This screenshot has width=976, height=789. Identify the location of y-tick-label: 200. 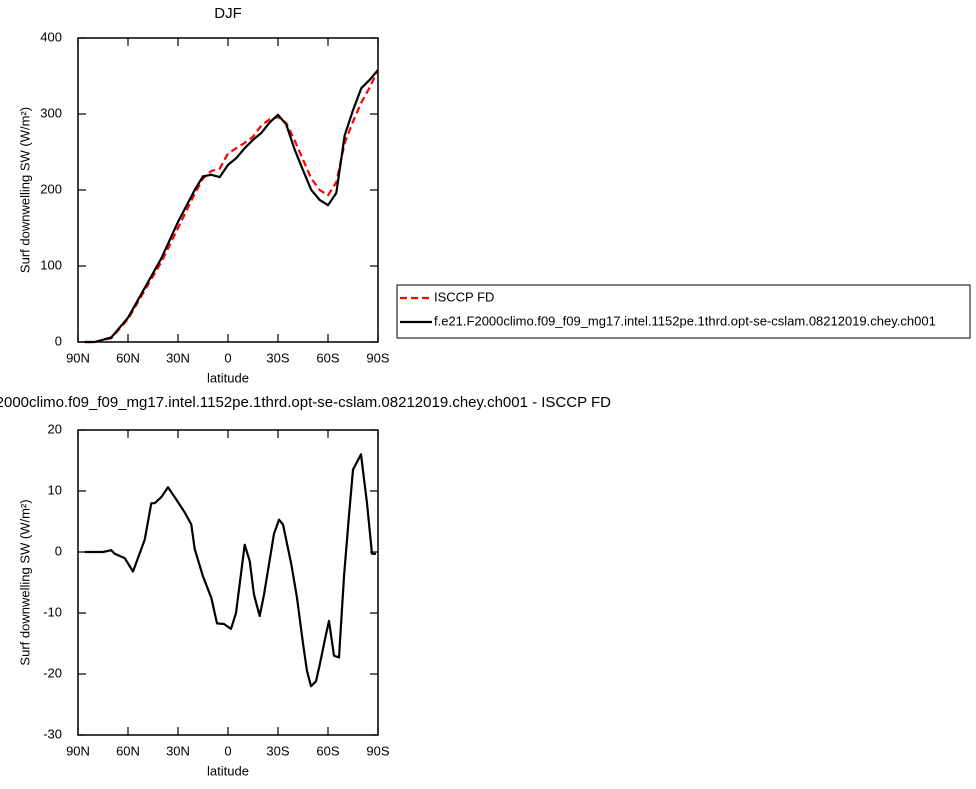
(51, 188).